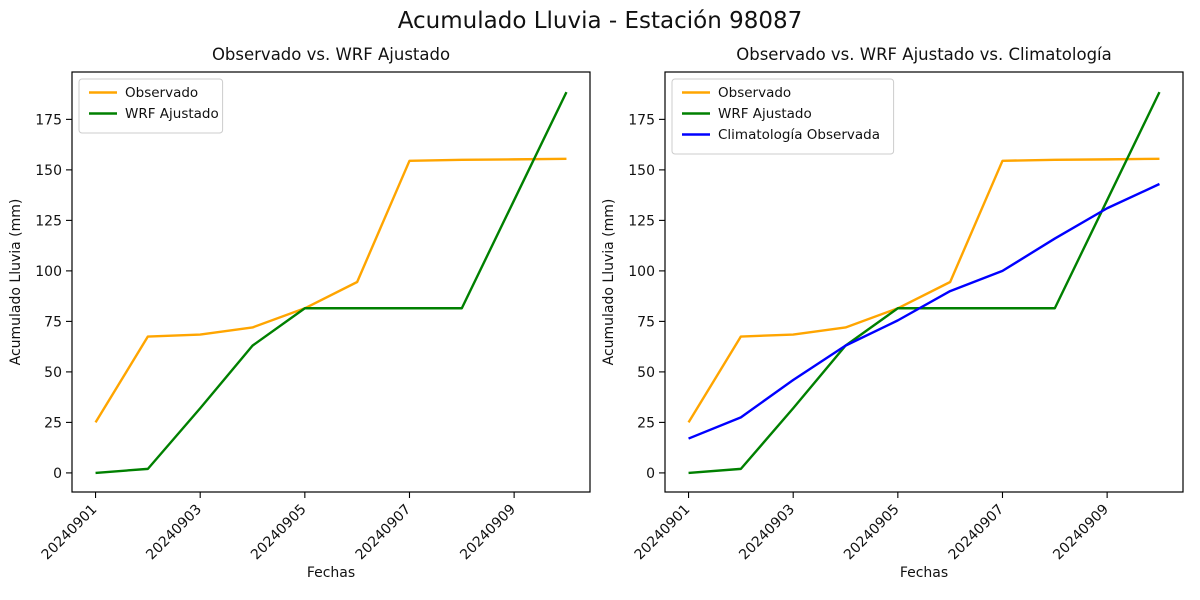 The image size is (1200, 600). I want to click on legend-box, so click(783, 116).